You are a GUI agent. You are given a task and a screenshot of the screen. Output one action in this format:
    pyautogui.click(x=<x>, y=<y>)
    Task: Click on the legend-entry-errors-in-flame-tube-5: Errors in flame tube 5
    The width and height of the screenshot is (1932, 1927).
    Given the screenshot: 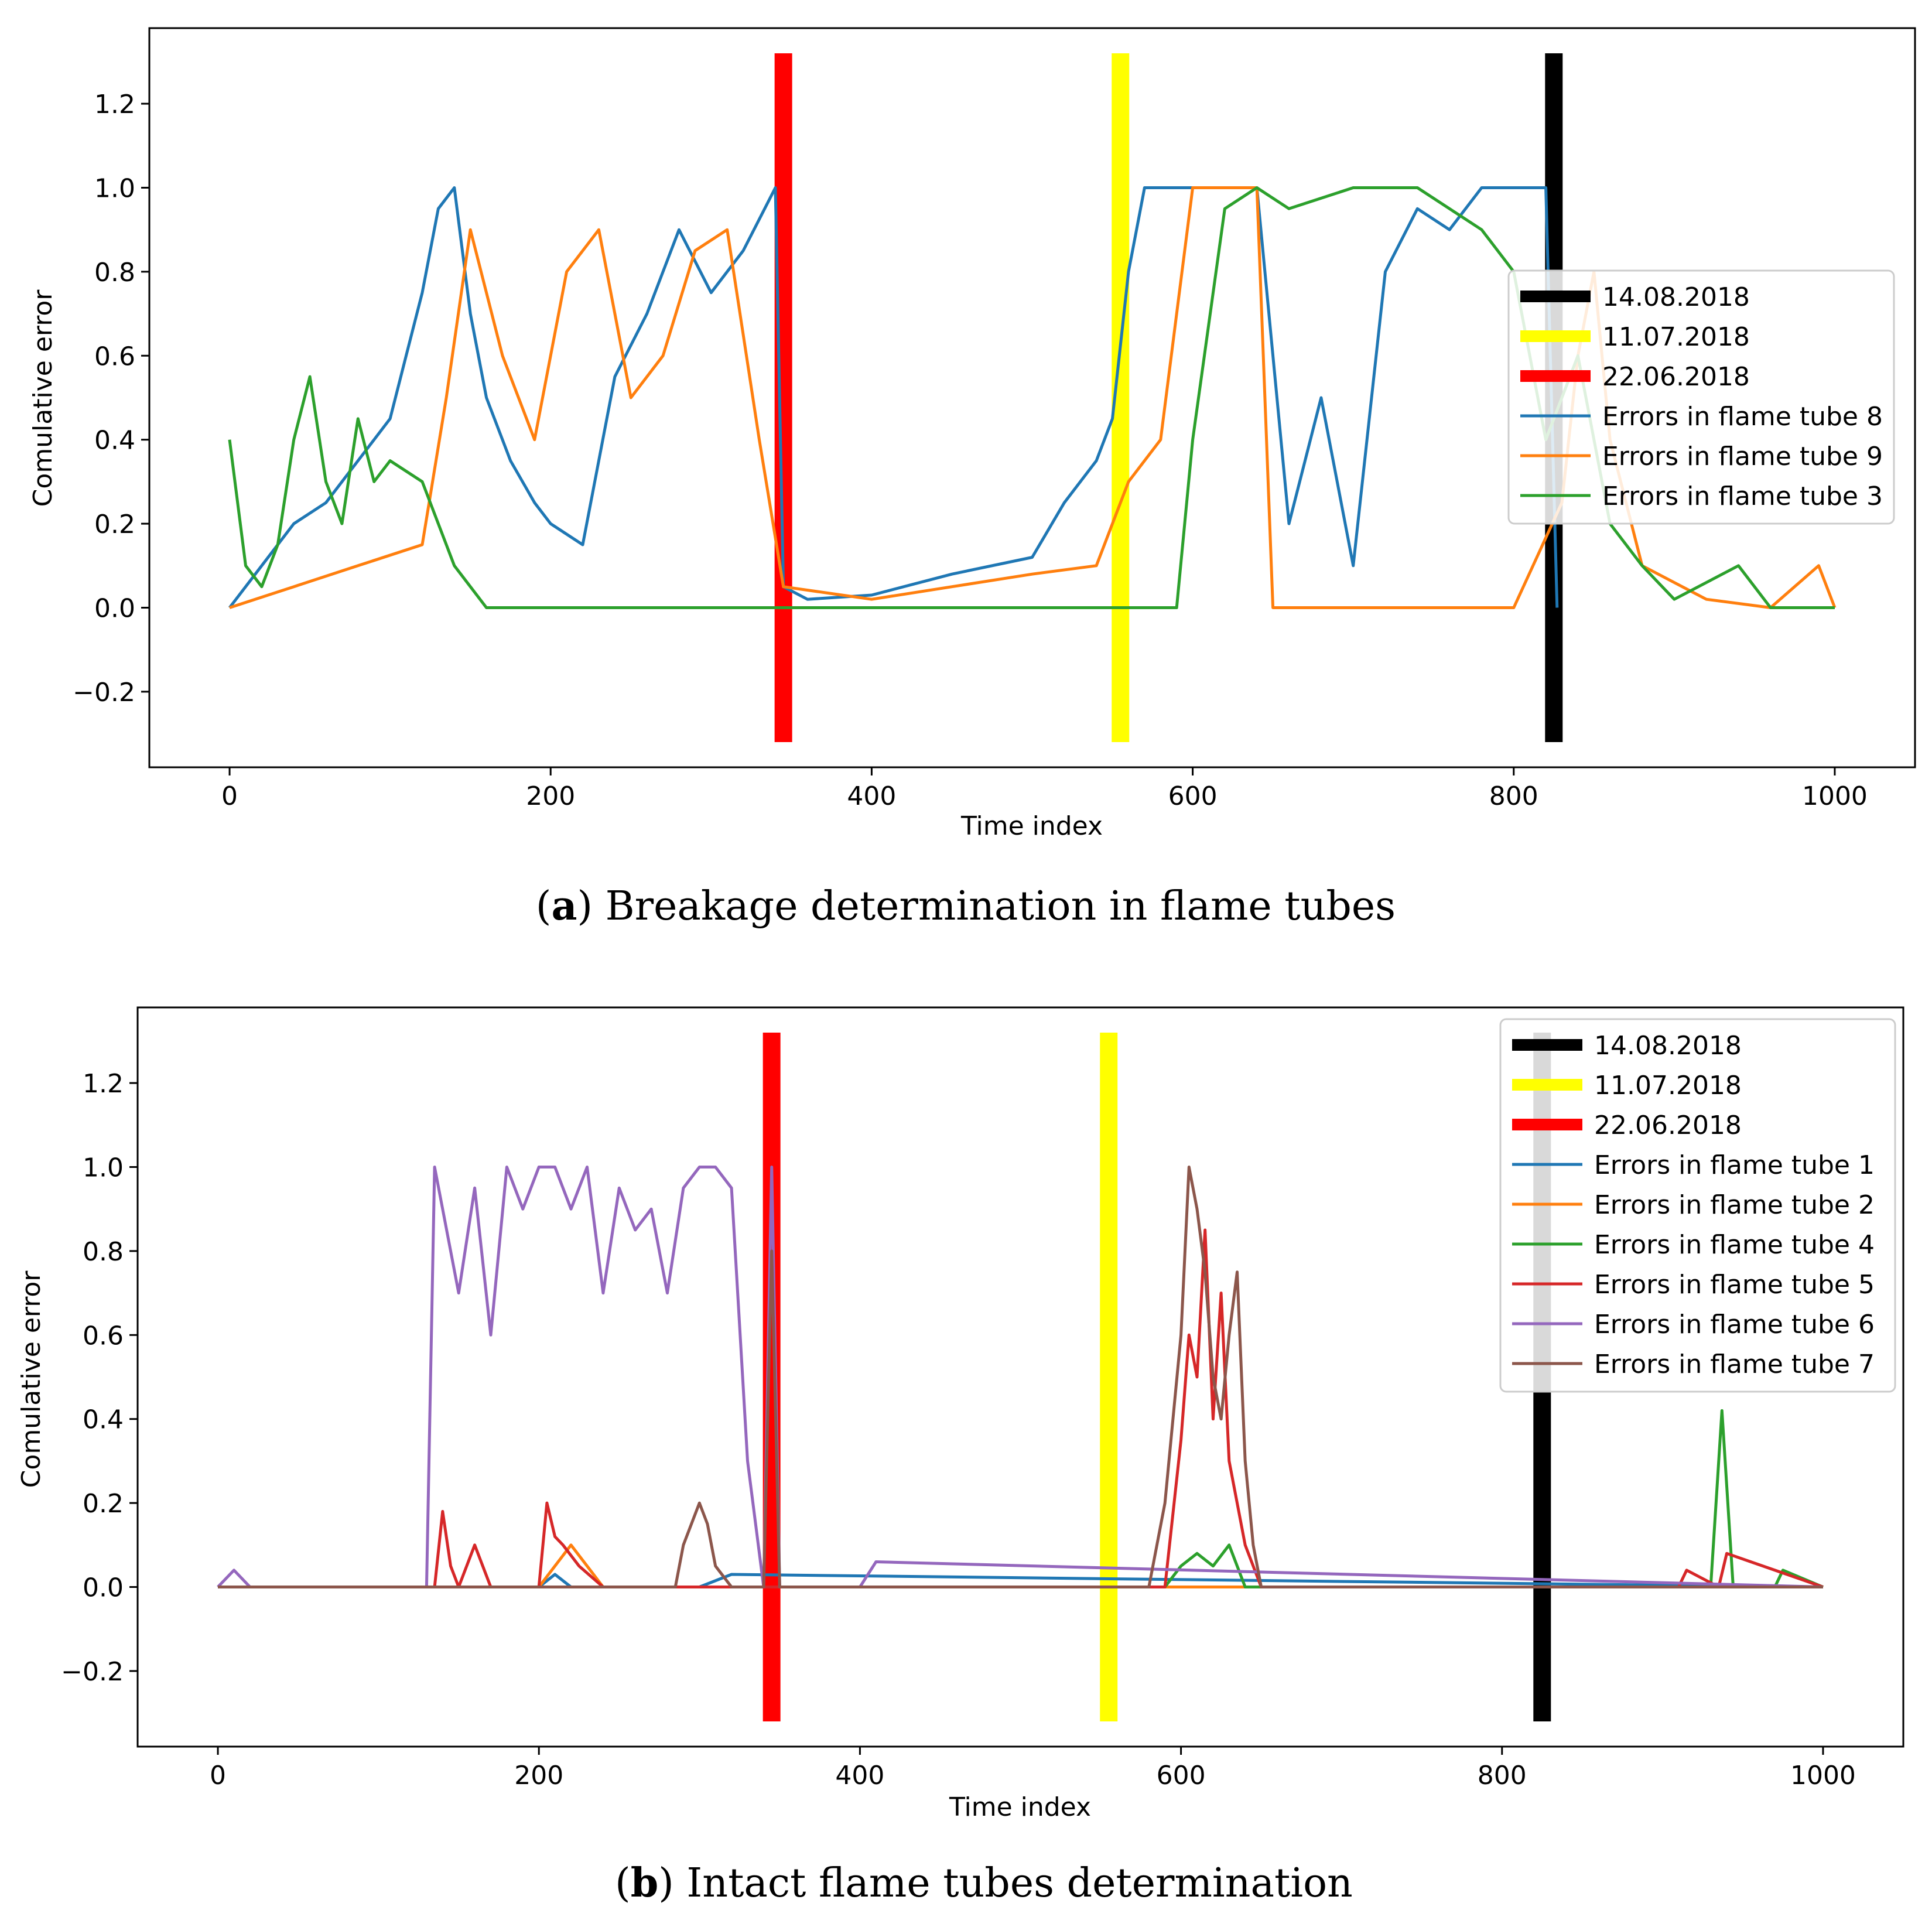 What is the action you would take?
    pyautogui.click(x=1734, y=1285)
    